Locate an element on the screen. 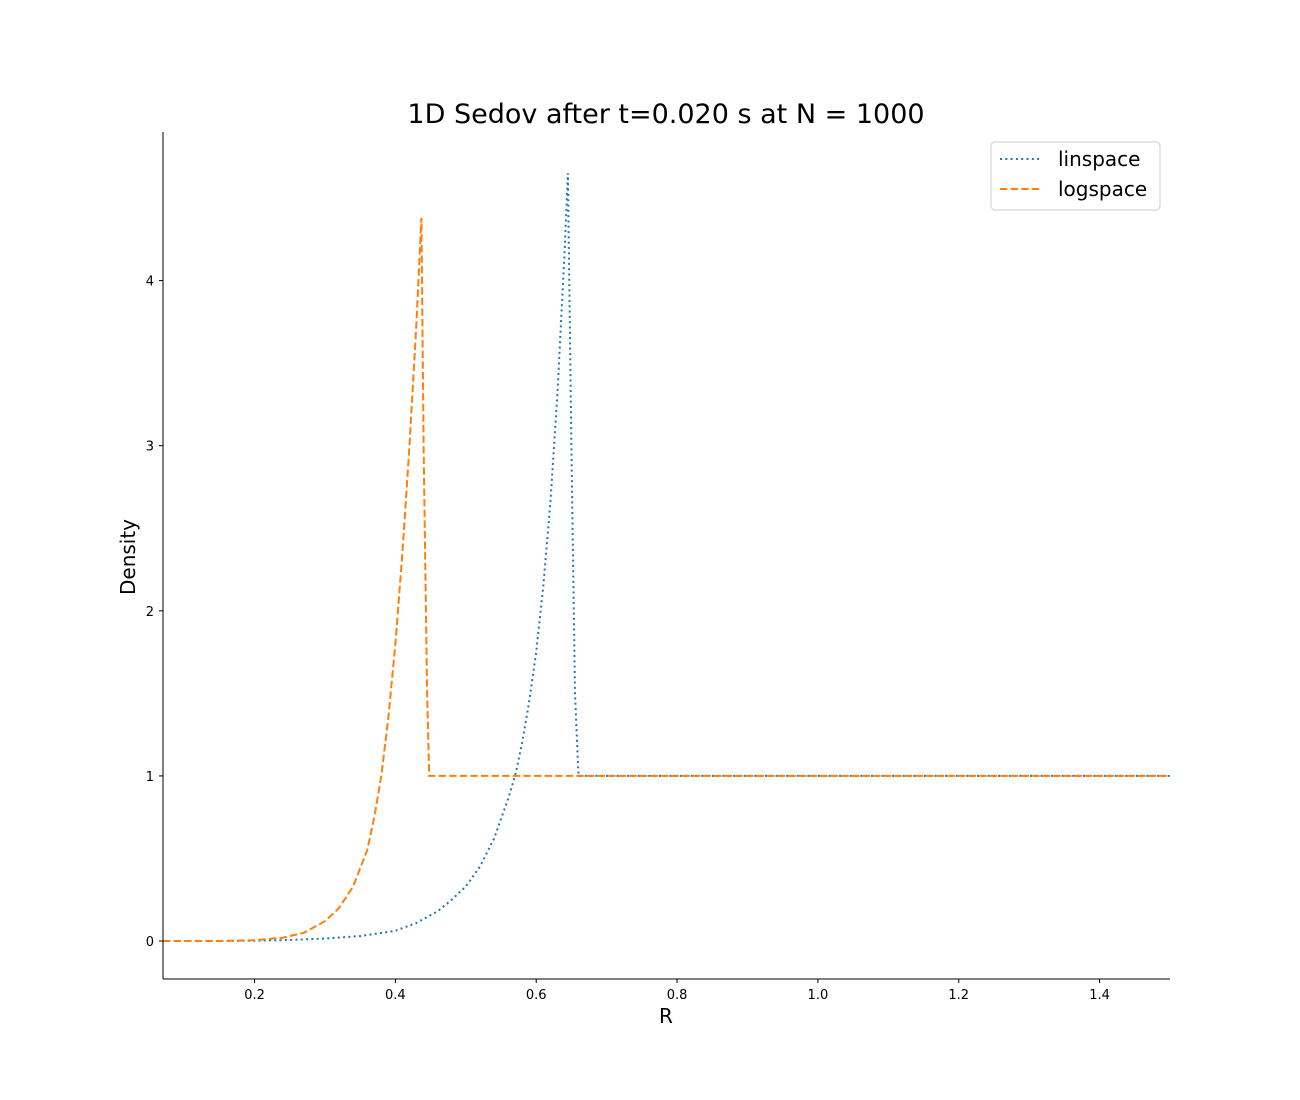  x-tick-label: 1.4 is located at coordinates (1099, 995).